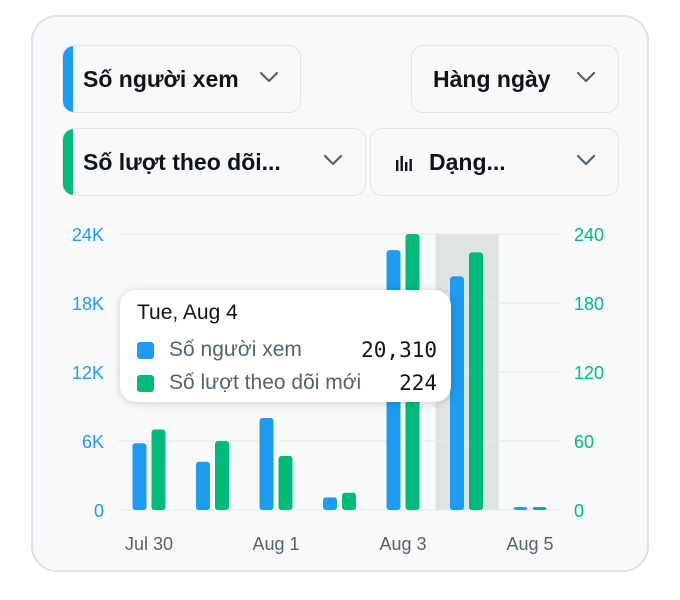  I want to click on viewers-swatch, so click(145, 350).